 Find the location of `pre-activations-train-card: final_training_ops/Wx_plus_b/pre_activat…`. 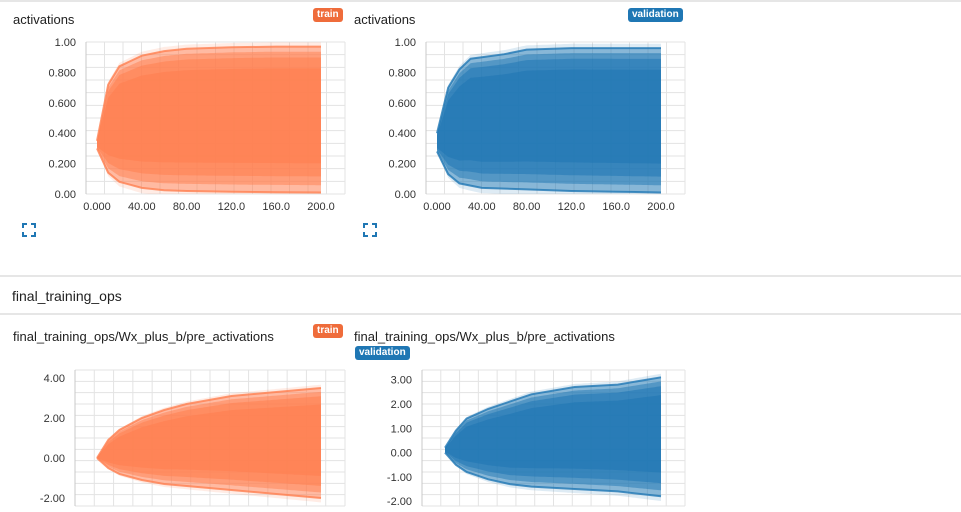

pre-activations-train-card: final_training_ops/Wx_plus_b/pre_activat… is located at coordinates (173, 415).